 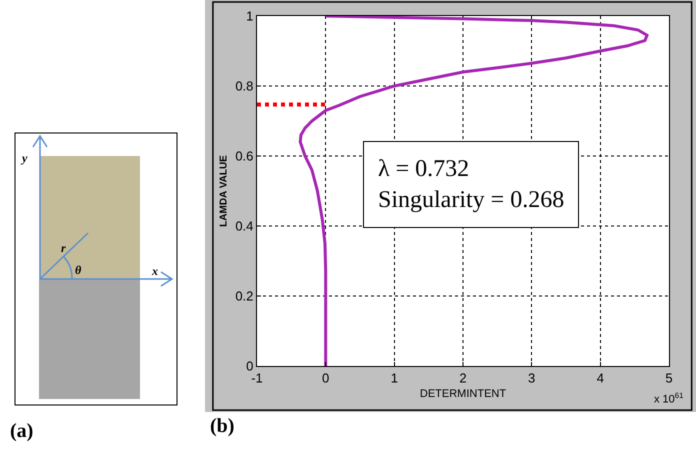 What do you see at coordinates (22, 431) in the screenshot?
I see `text: (a)` at bounding box center [22, 431].